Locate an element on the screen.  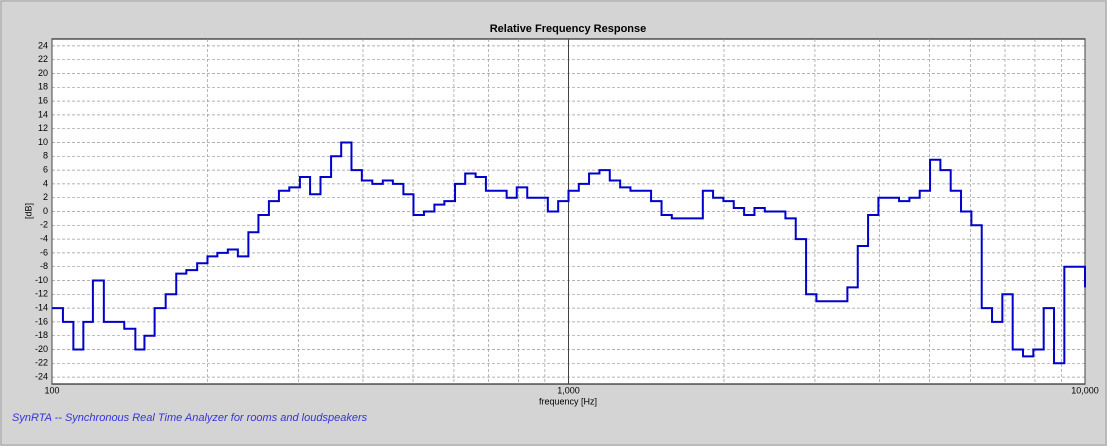
y-tick-label: -16 is located at coordinates (41, 321).